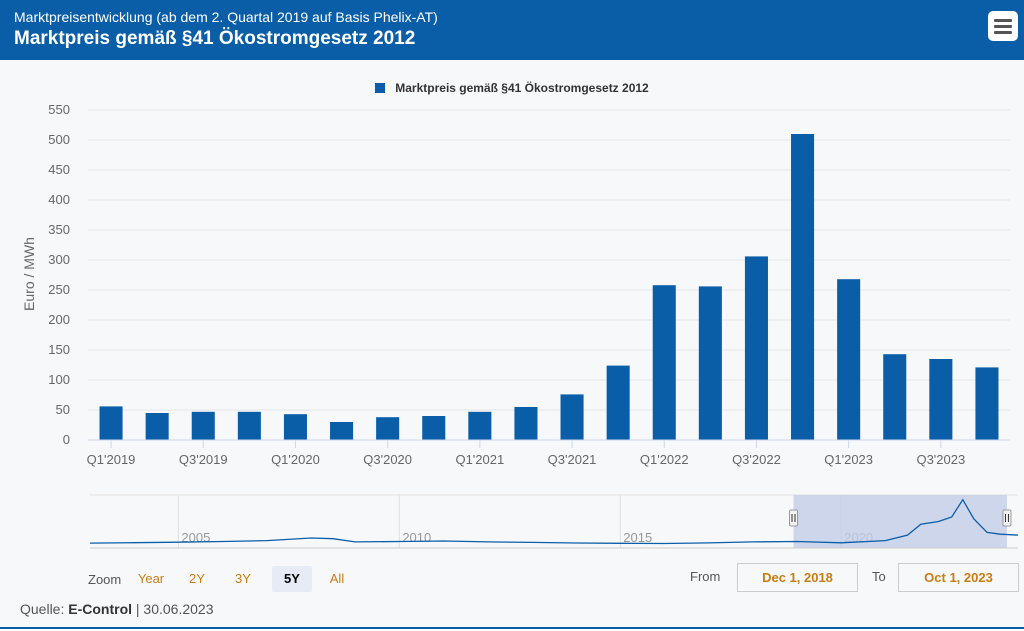 The image size is (1024, 631). Describe the element at coordinates (59, 259) in the screenshot. I see `y-tick-label: 300` at that location.